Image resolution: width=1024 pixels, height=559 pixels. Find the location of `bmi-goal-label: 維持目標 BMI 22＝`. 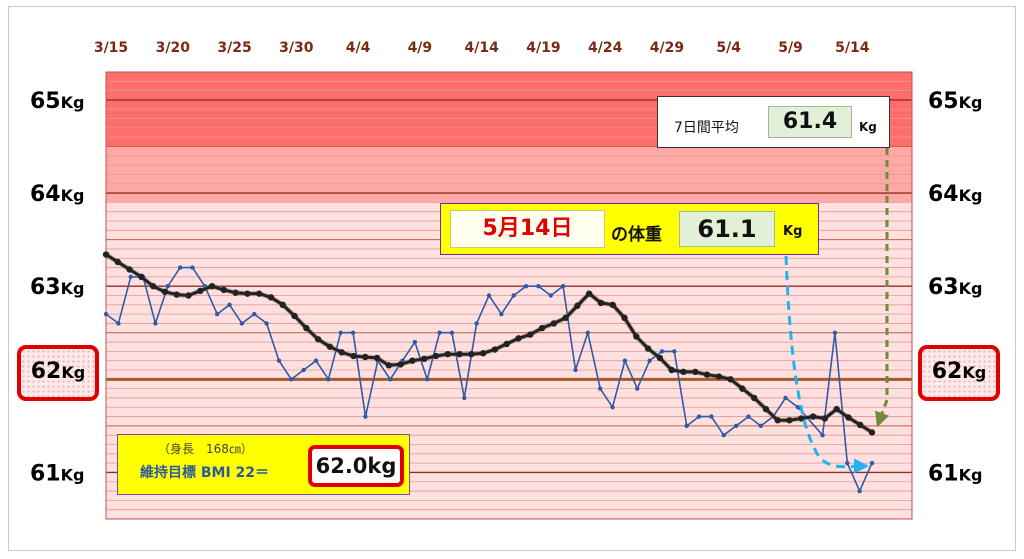

bmi-goal-label: 維持目標 BMI 22＝ is located at coordinates (205, 473).